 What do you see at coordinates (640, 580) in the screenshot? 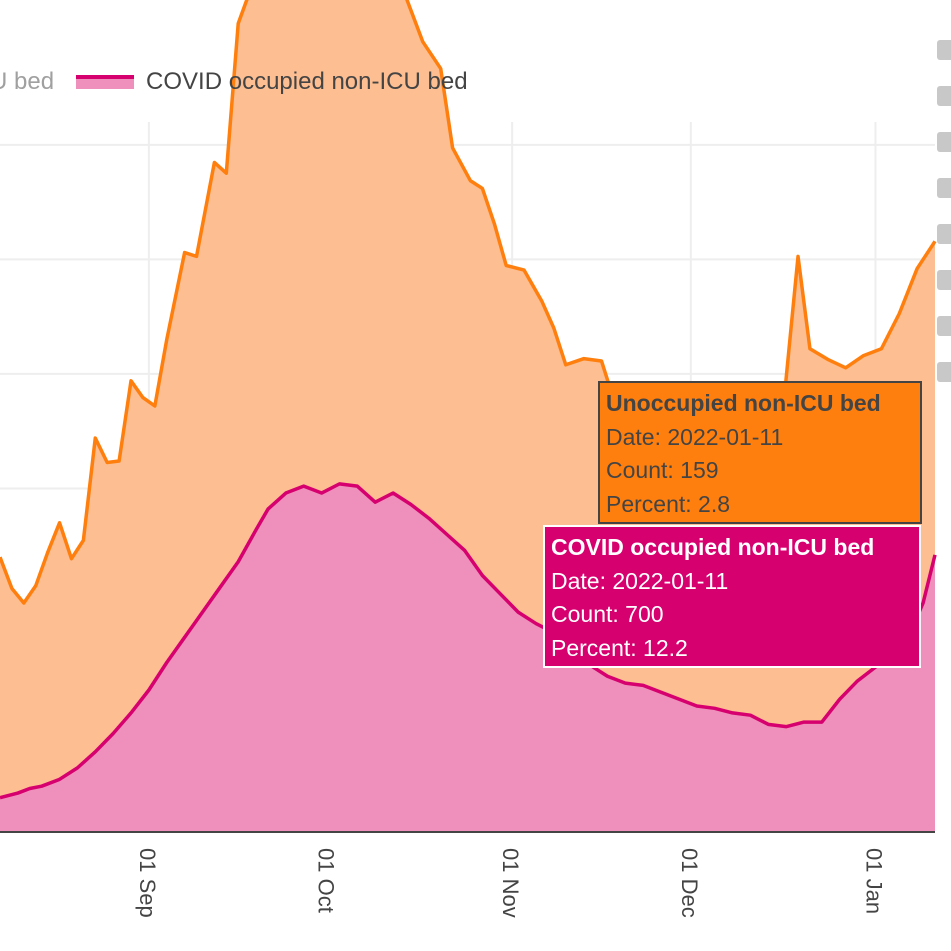
I see `tooltip-covid-date: Date: 2022-01-11` at bounding box center [640, 580].